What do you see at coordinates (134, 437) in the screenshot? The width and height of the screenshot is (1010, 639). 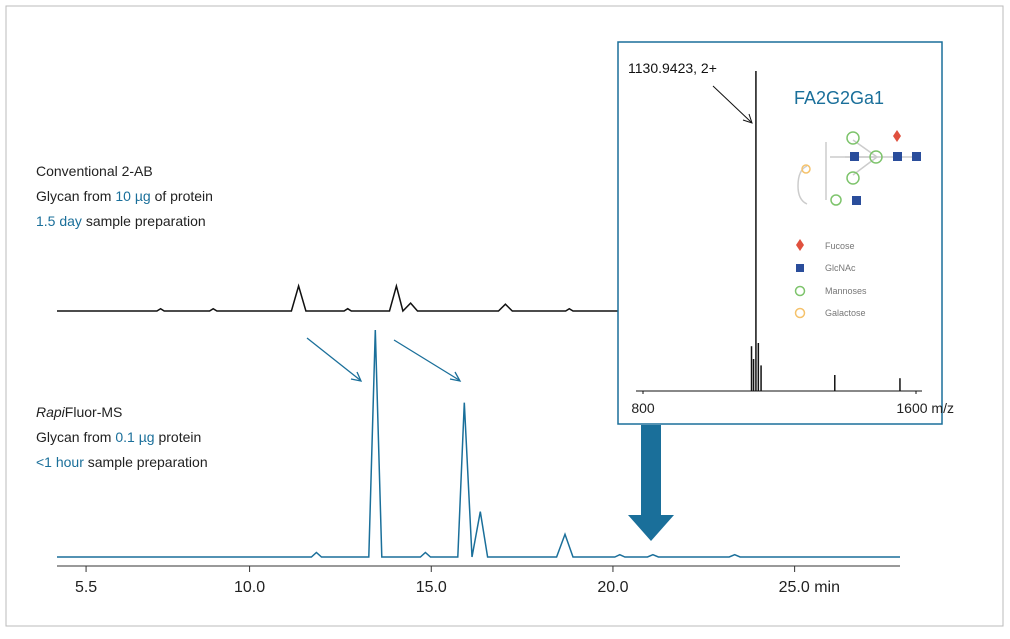 I see `highlight: 0.1 µg` at bounding box center [134, 437].